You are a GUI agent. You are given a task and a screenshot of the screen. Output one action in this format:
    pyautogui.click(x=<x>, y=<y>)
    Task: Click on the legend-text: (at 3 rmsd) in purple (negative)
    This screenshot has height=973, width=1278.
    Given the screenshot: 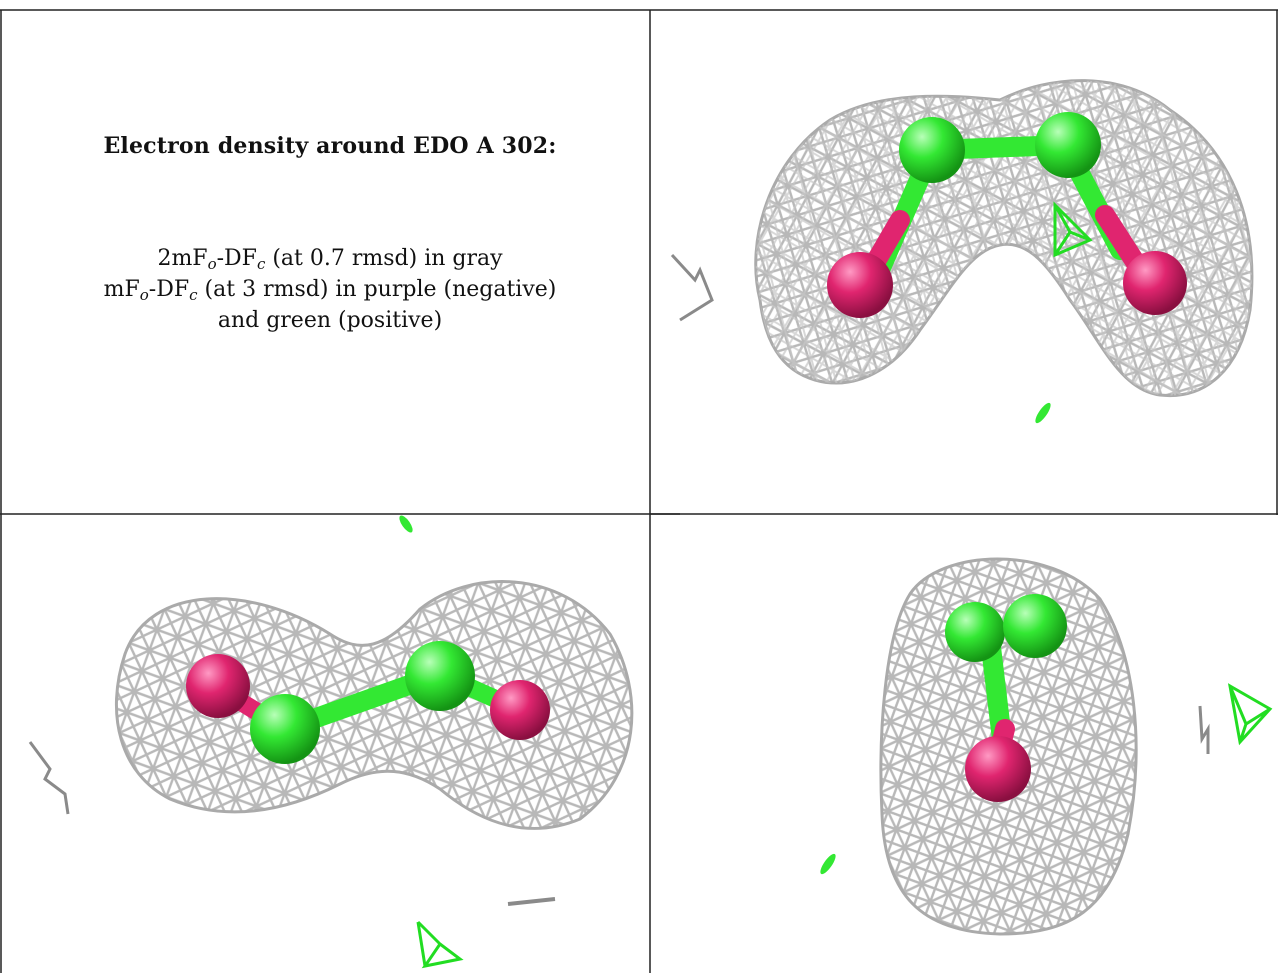 What is the action you would take?
    pyautogui.click(x=377, y=289)
    